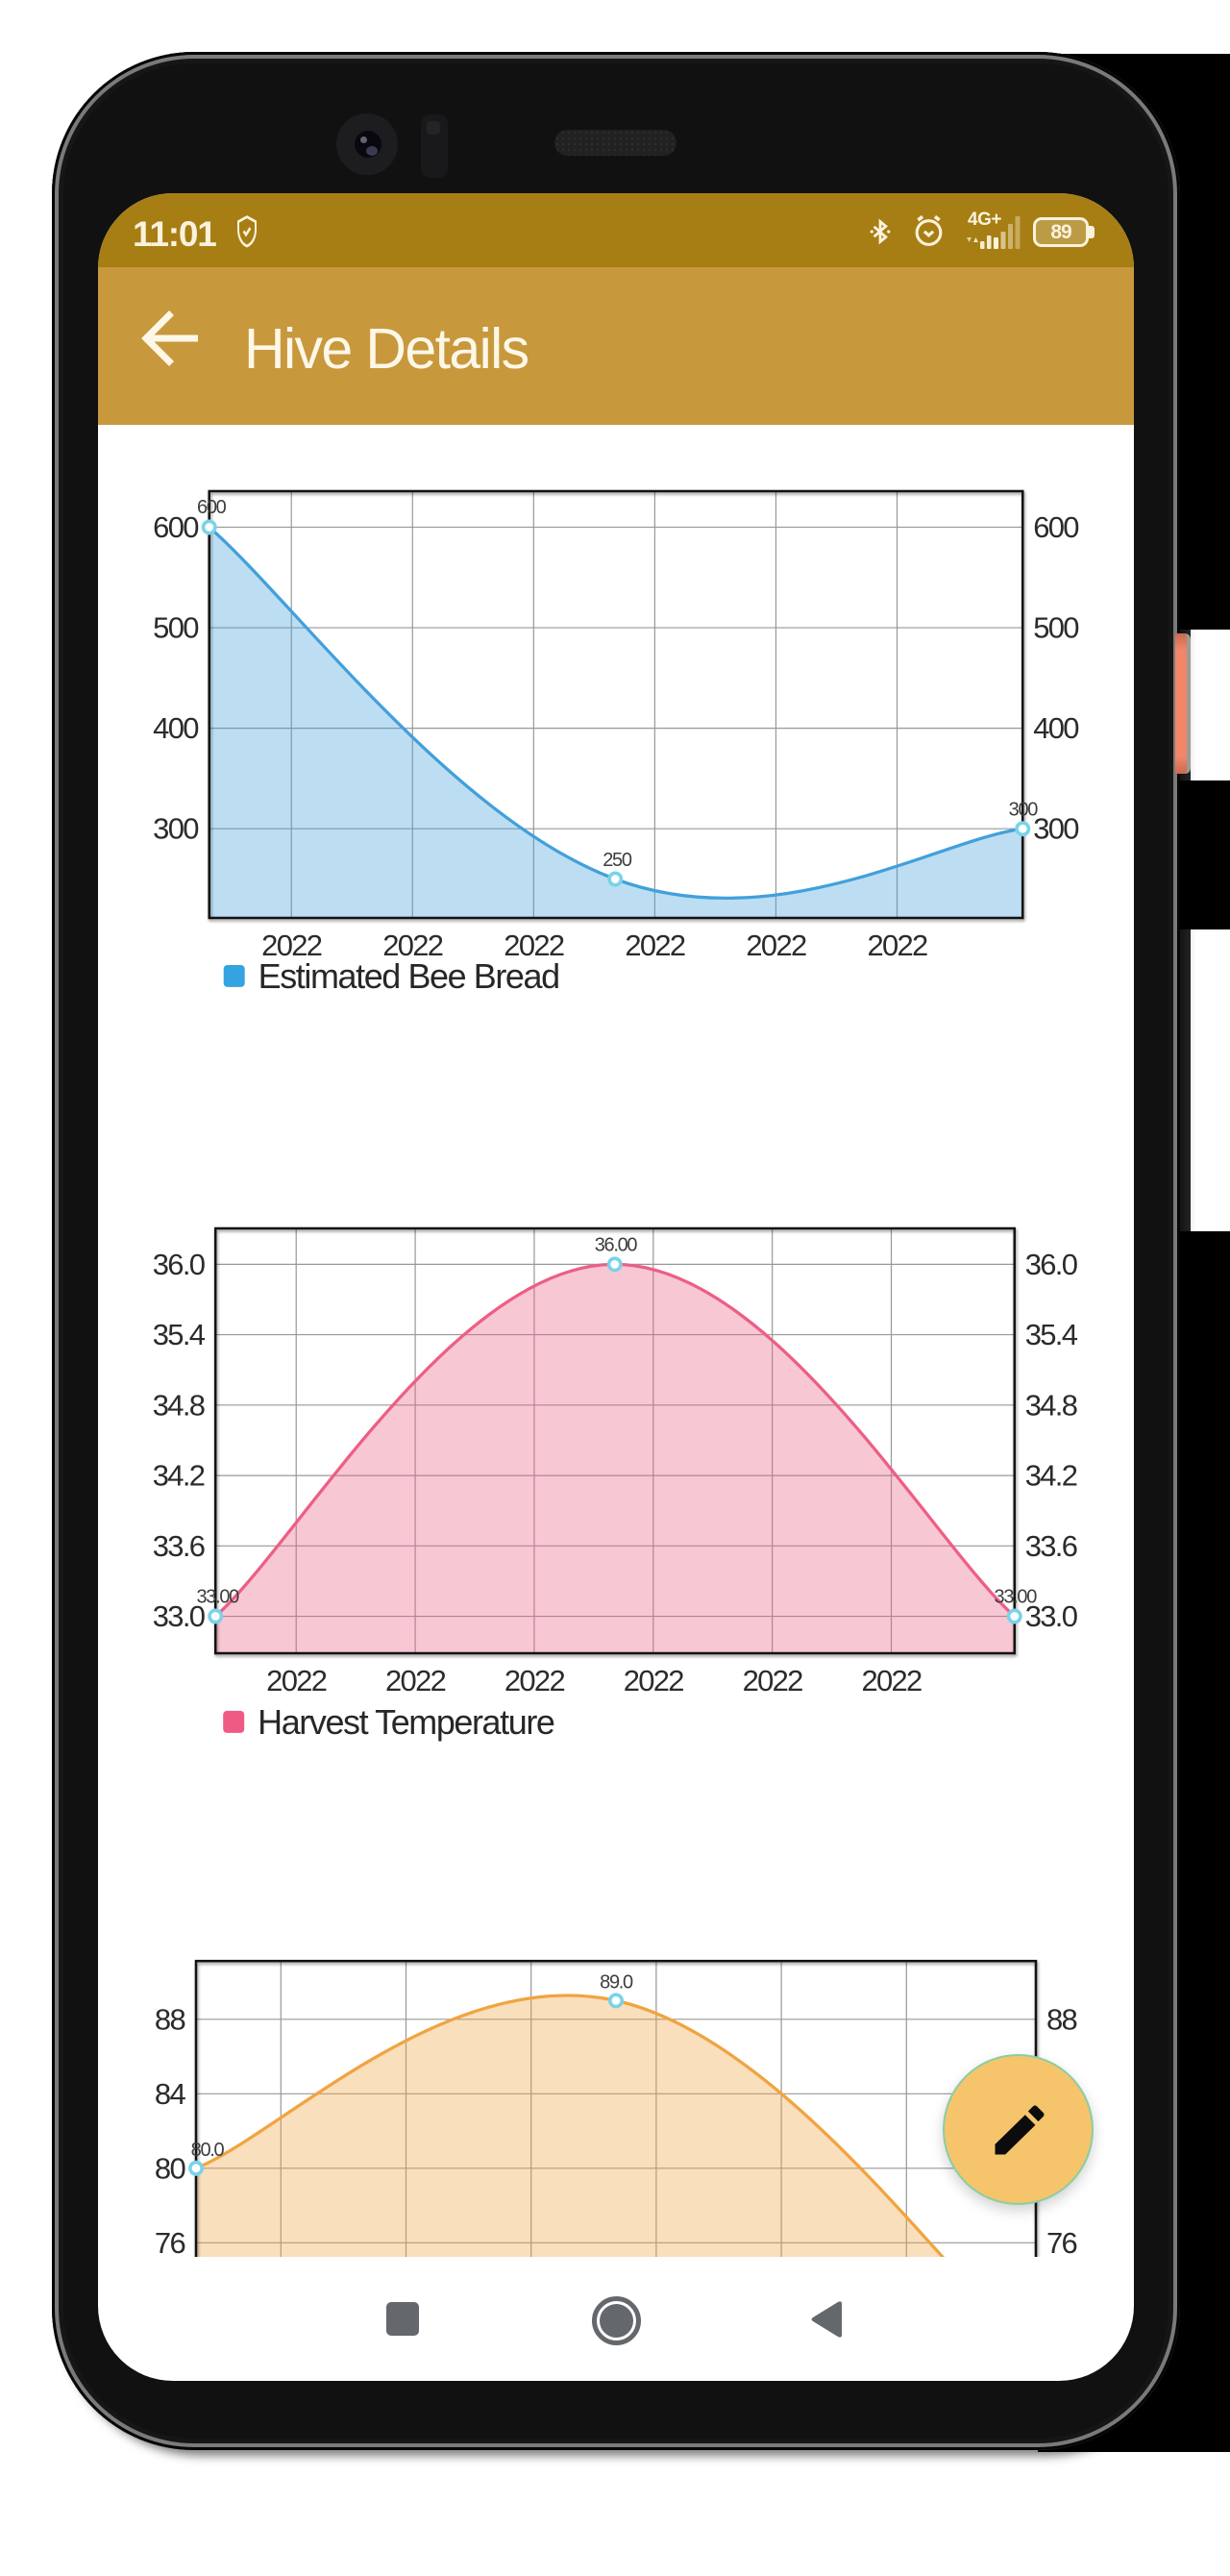 The height and width of the screenshot is (2576, 1230). I want to click on svg-text: 80.0, so click(208, 2150).